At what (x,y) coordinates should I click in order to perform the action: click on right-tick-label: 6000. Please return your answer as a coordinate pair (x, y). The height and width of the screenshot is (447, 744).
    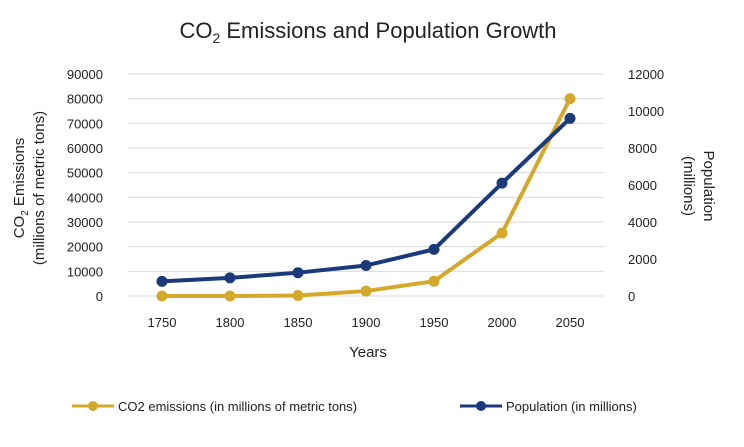
    Looking at the image, I should click on (642, 185).